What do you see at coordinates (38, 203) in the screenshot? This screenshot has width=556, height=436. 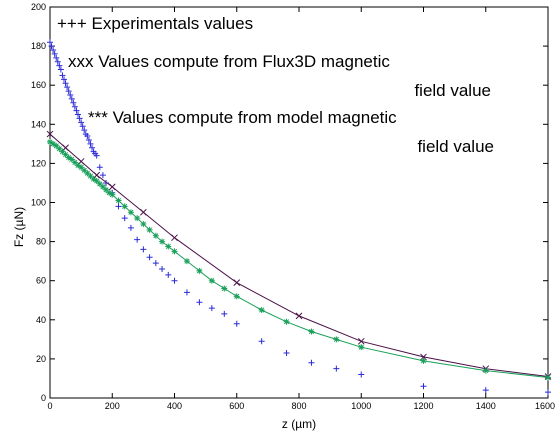 I see `y-tick-label: 100` at bounding box center [38, 203].